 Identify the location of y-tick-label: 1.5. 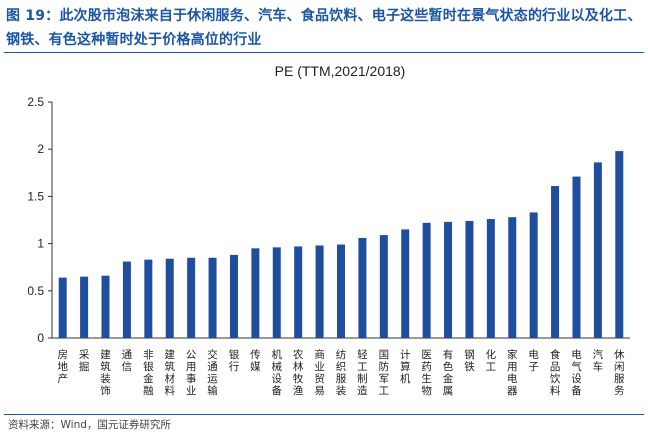
(35, 196).